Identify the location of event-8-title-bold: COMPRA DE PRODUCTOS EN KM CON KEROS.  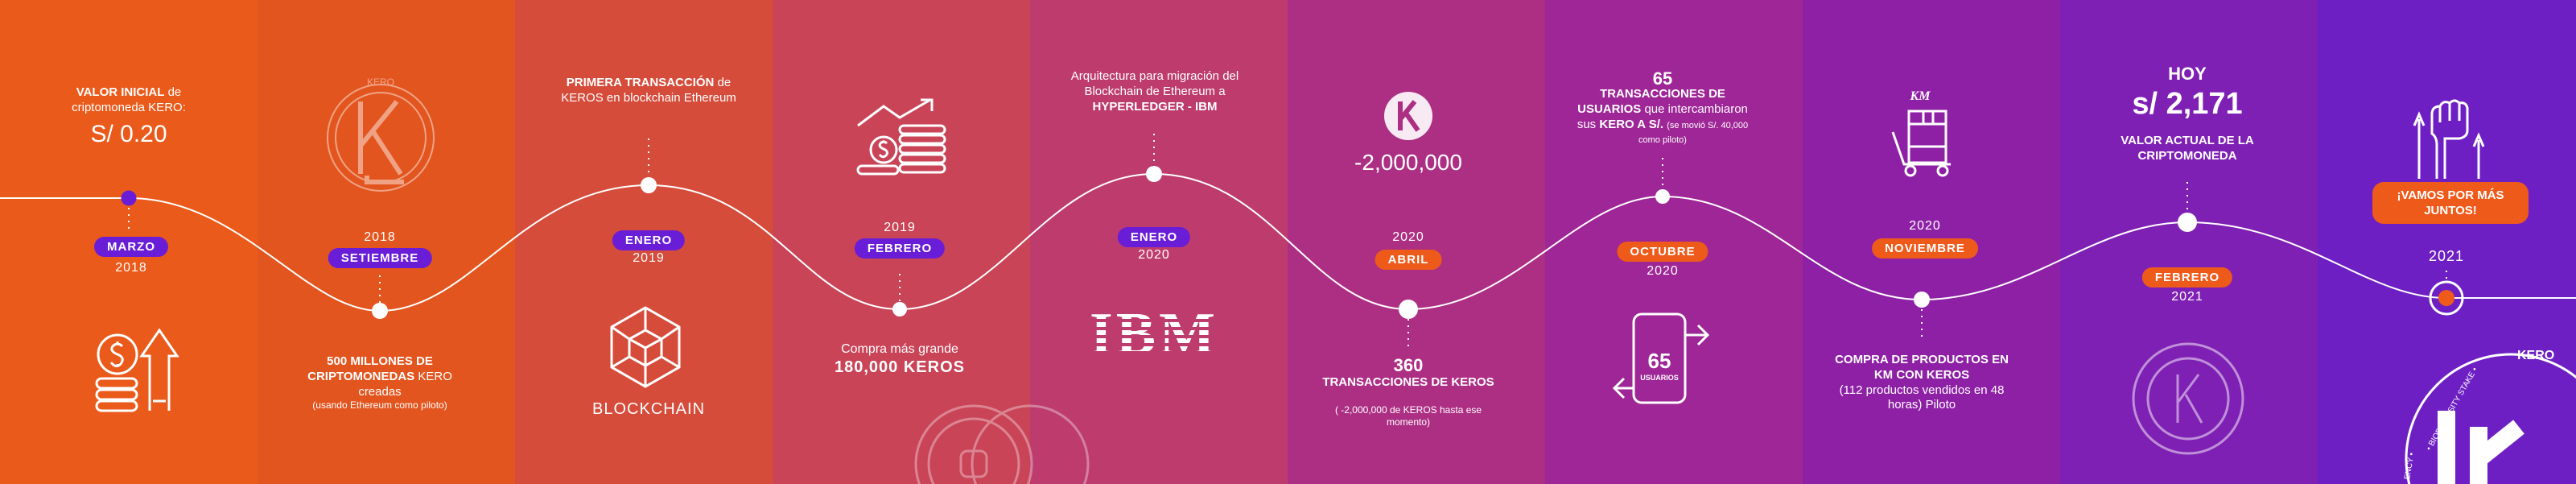
(1922, 367).